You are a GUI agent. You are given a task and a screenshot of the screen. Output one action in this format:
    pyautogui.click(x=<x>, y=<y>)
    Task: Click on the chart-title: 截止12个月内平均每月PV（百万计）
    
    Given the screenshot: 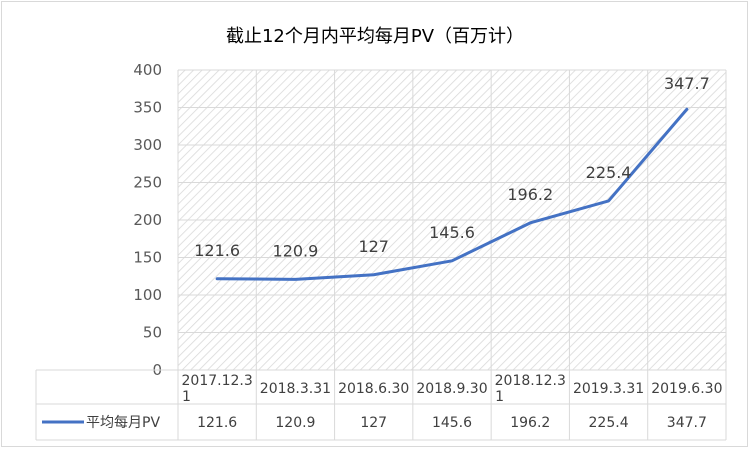 What is the action you would take?
    pyautogui.click(x=375, y=36)
    